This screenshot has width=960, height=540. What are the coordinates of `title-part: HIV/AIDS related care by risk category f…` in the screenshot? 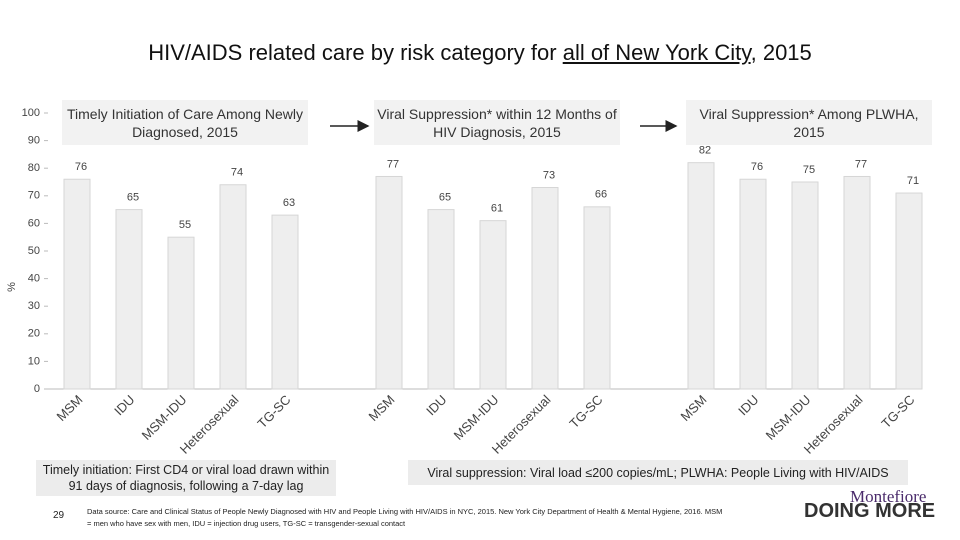 It's located at (352, 52).